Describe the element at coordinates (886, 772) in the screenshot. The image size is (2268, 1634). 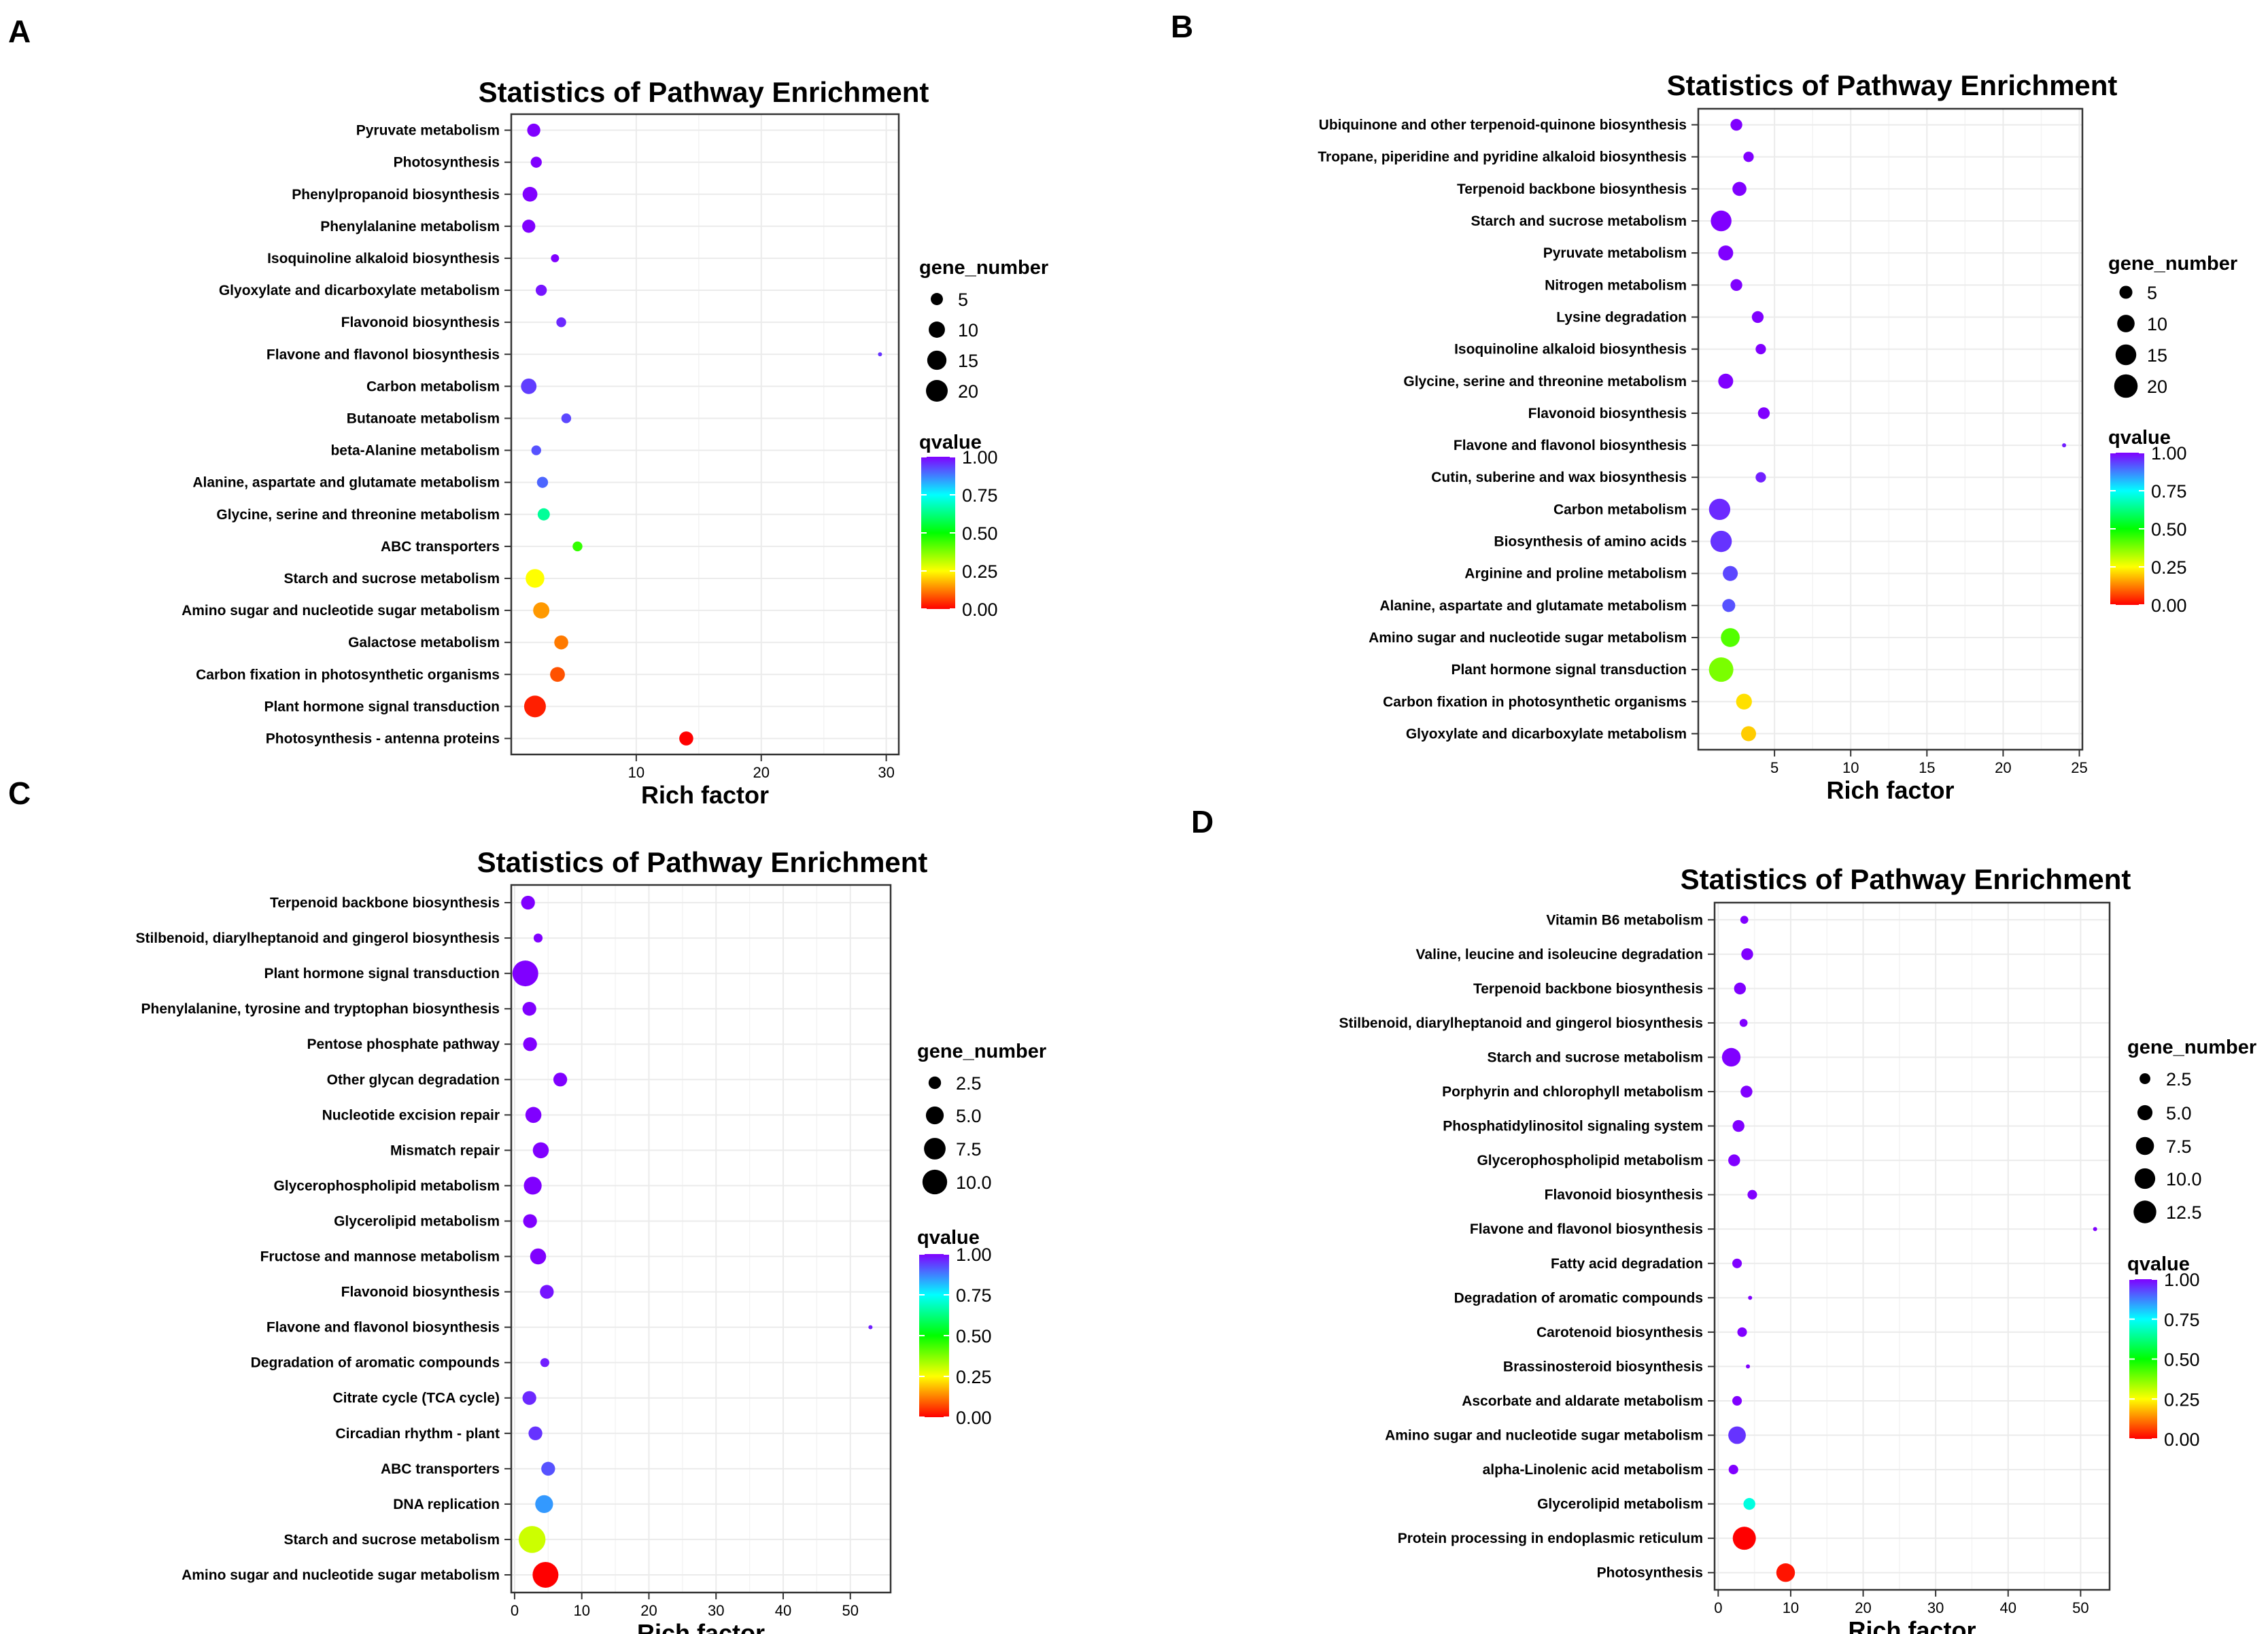
I see `x-tick-label: 30` at that location.